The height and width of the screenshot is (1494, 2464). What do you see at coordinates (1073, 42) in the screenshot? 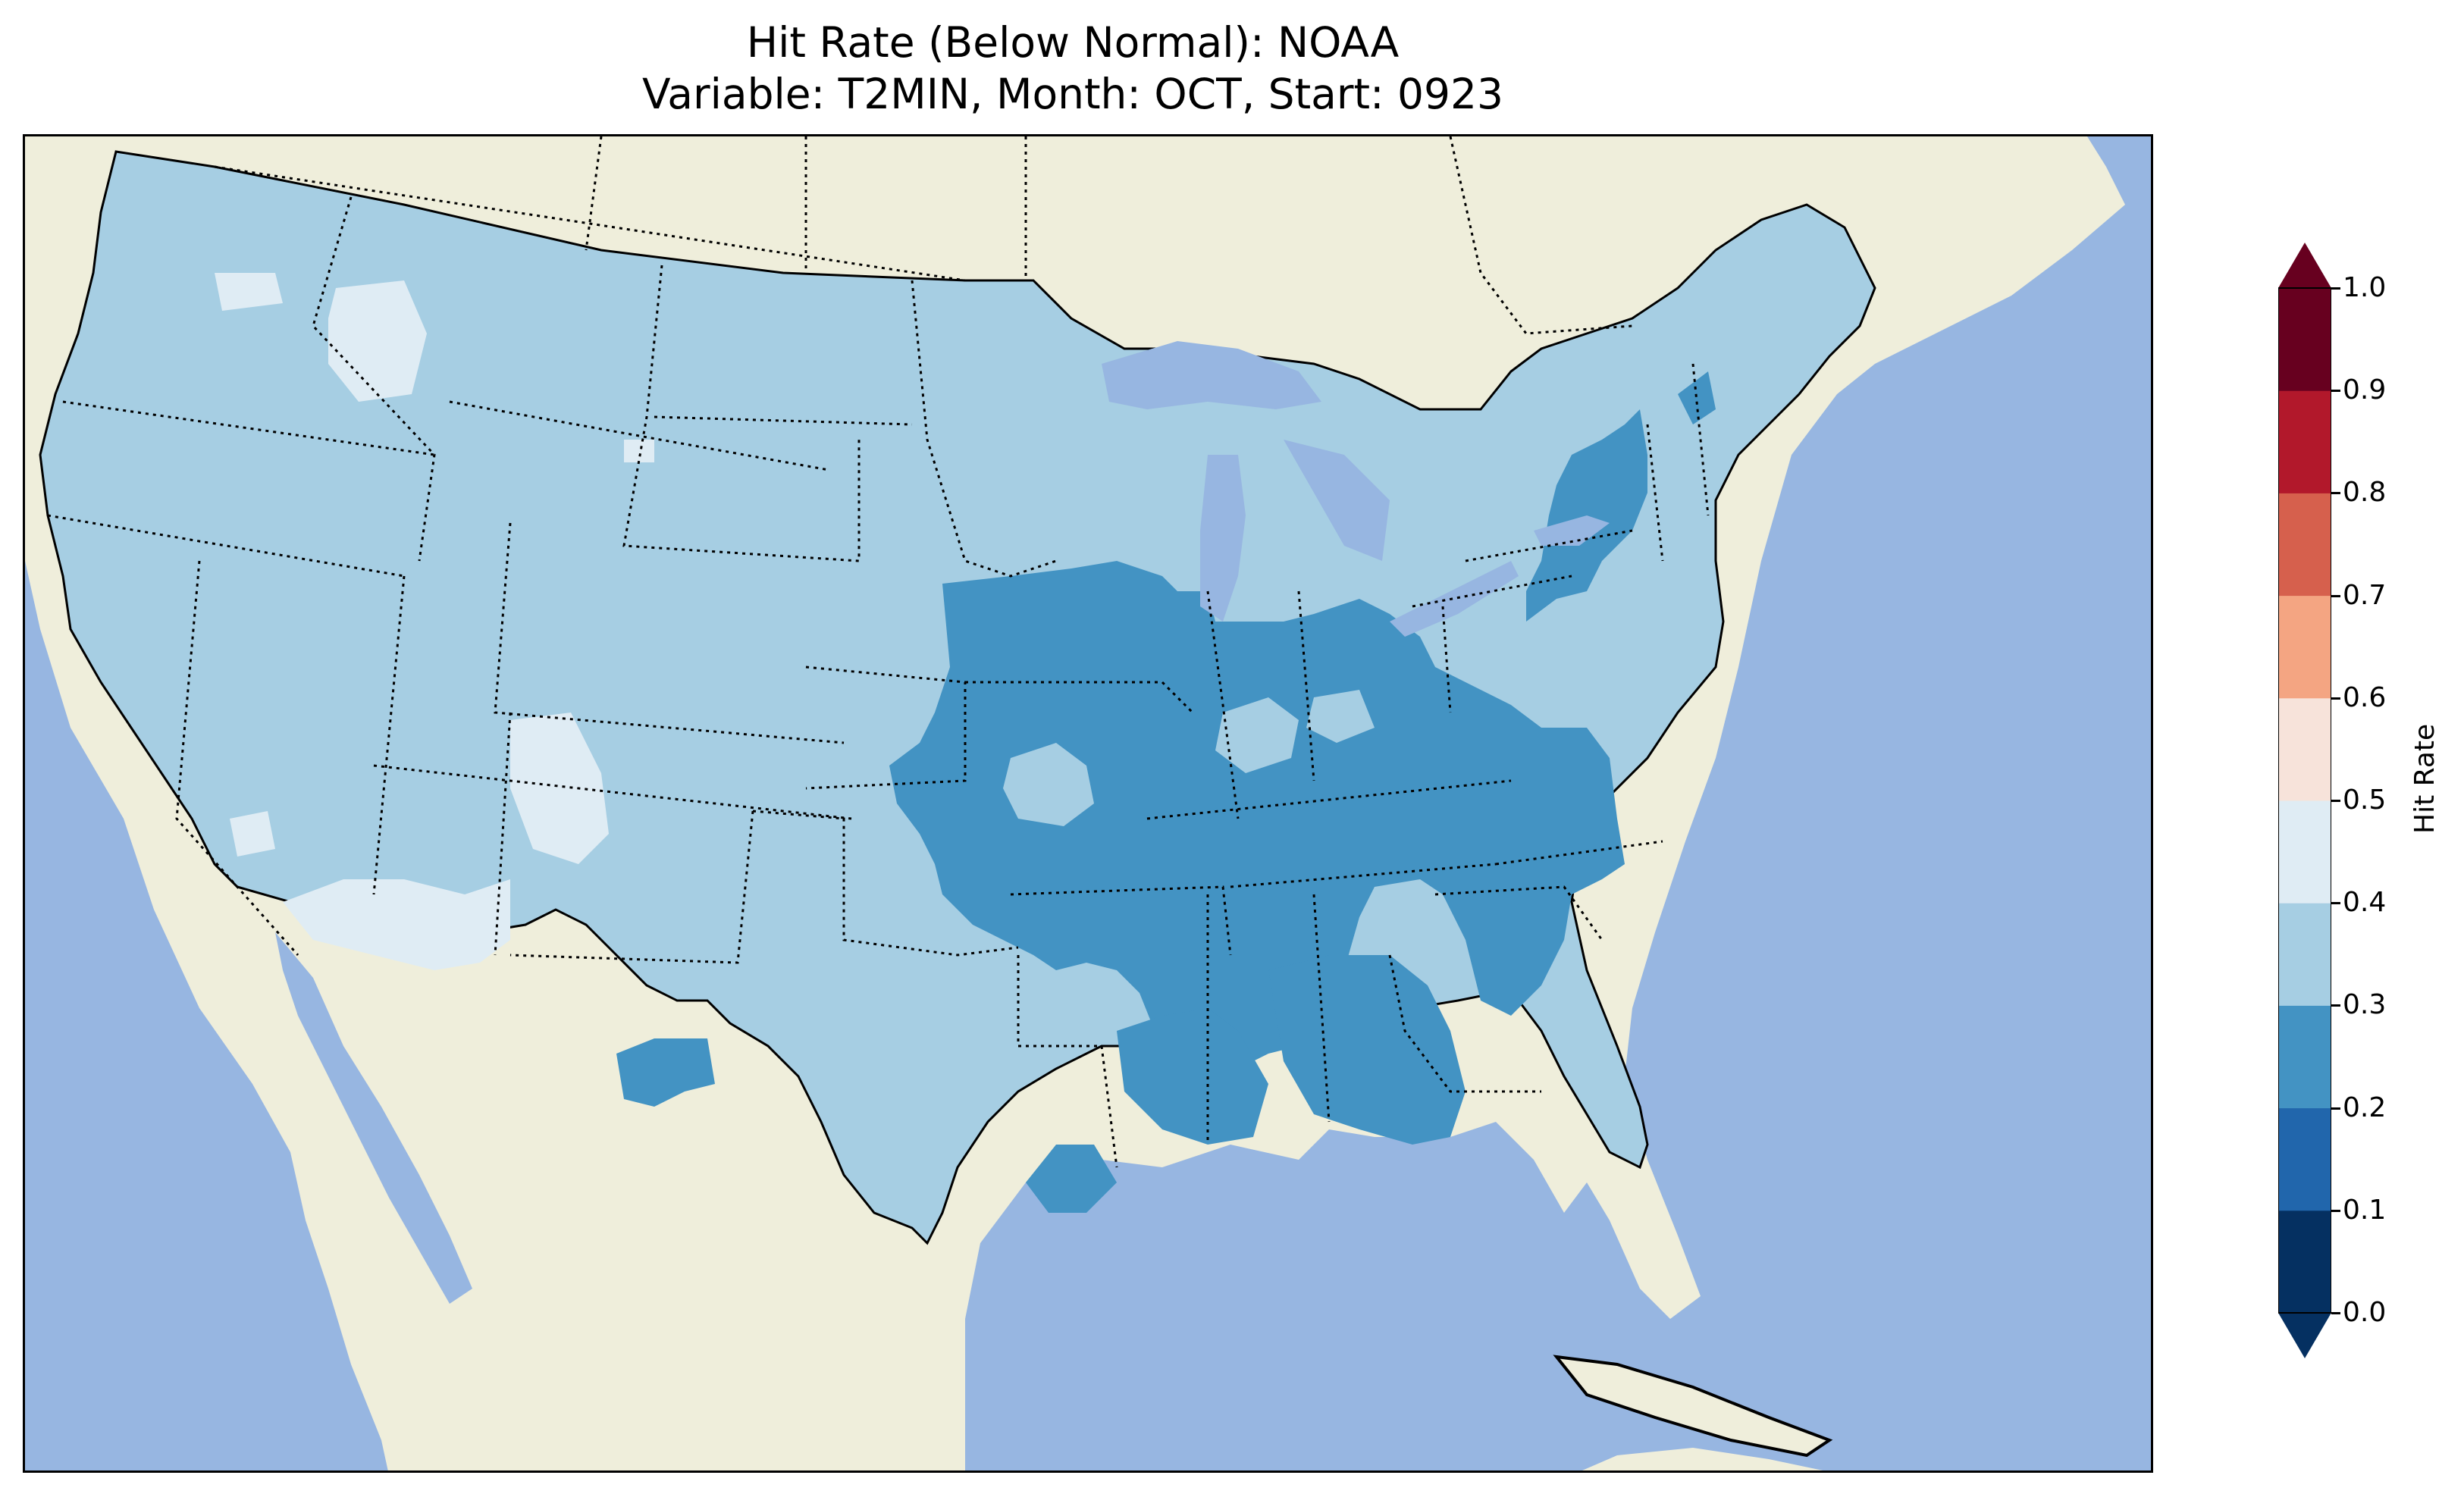
I see `title-line-1: Hit Rate (Below Normal): NOAA` at bounding box center [1073, 42].